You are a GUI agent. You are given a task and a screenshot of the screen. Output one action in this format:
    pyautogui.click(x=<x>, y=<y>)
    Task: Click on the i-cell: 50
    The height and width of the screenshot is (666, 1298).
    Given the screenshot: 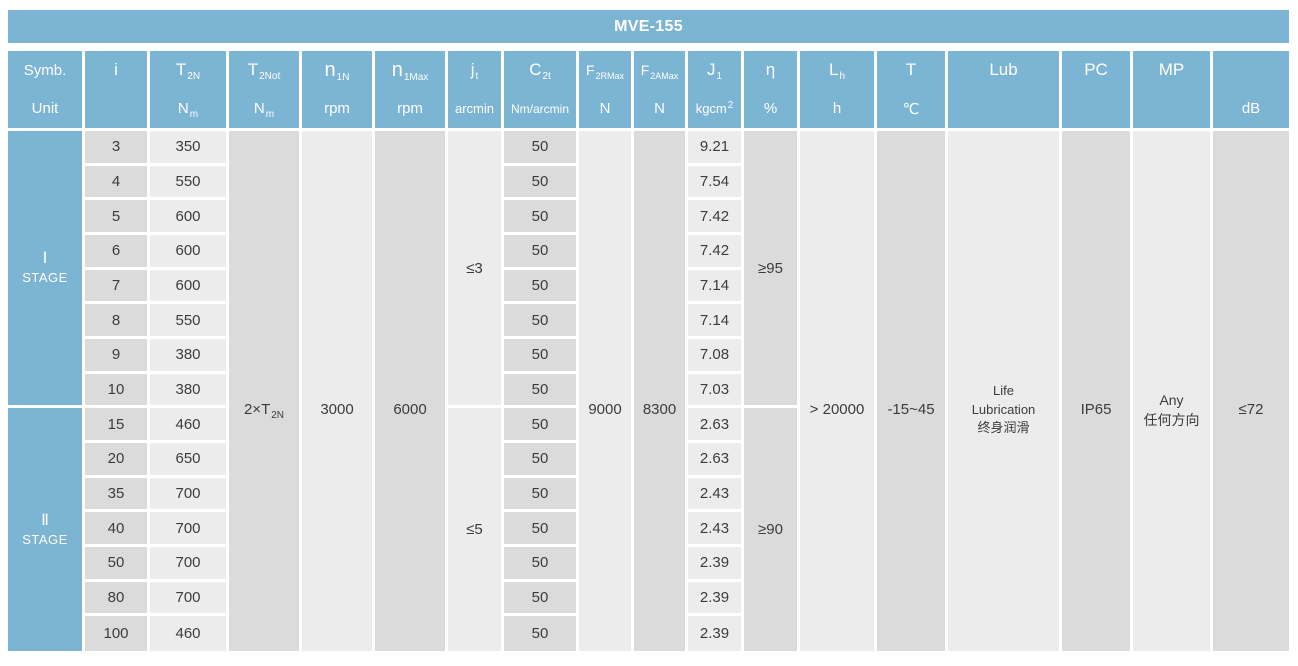 What is the action you would take?
    pyautogui.click(x=117, y=564)
    